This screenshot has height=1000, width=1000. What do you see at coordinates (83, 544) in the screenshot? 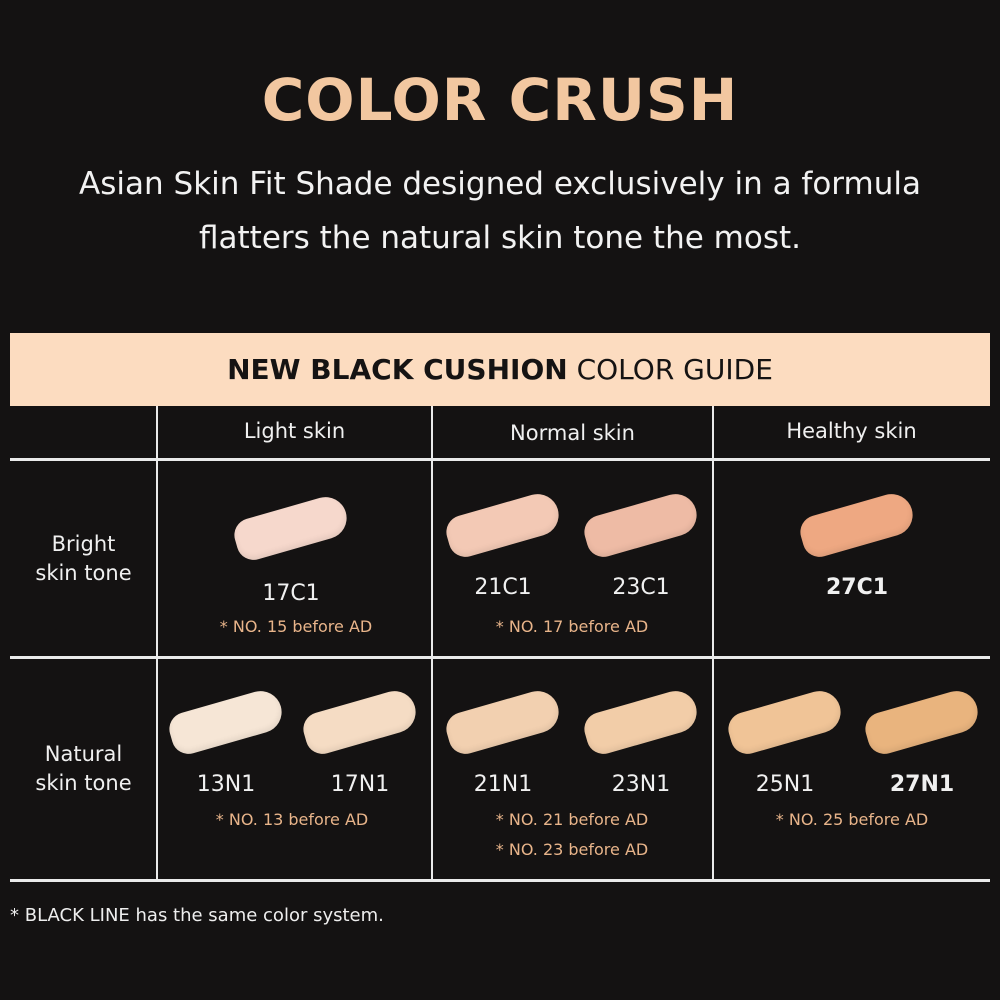
I see `row-label: Bright` at bounding box center [83, 544].